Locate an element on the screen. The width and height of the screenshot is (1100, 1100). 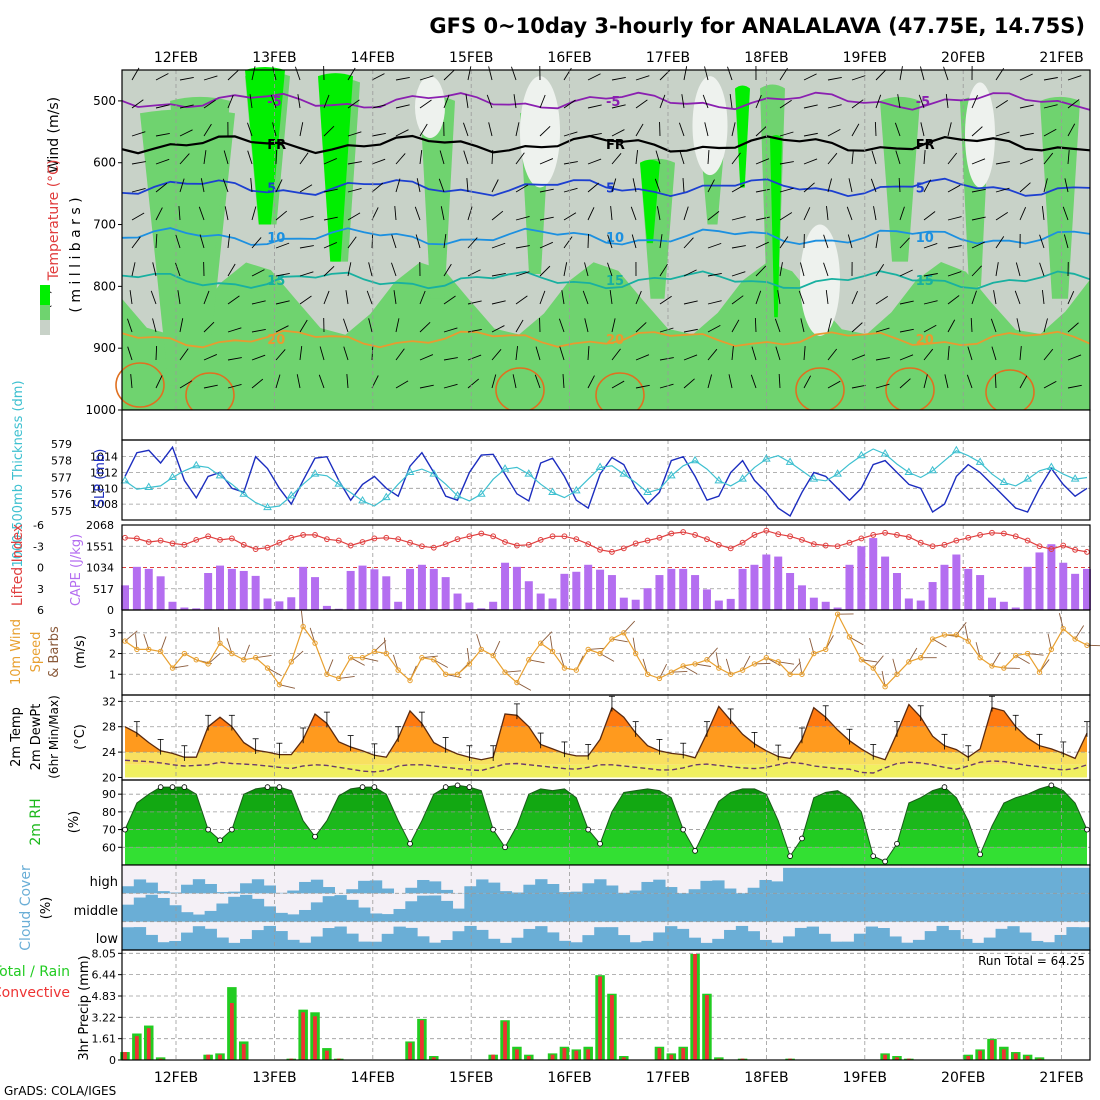
y-tick-label: 600 is located at coordinates (104, 163).